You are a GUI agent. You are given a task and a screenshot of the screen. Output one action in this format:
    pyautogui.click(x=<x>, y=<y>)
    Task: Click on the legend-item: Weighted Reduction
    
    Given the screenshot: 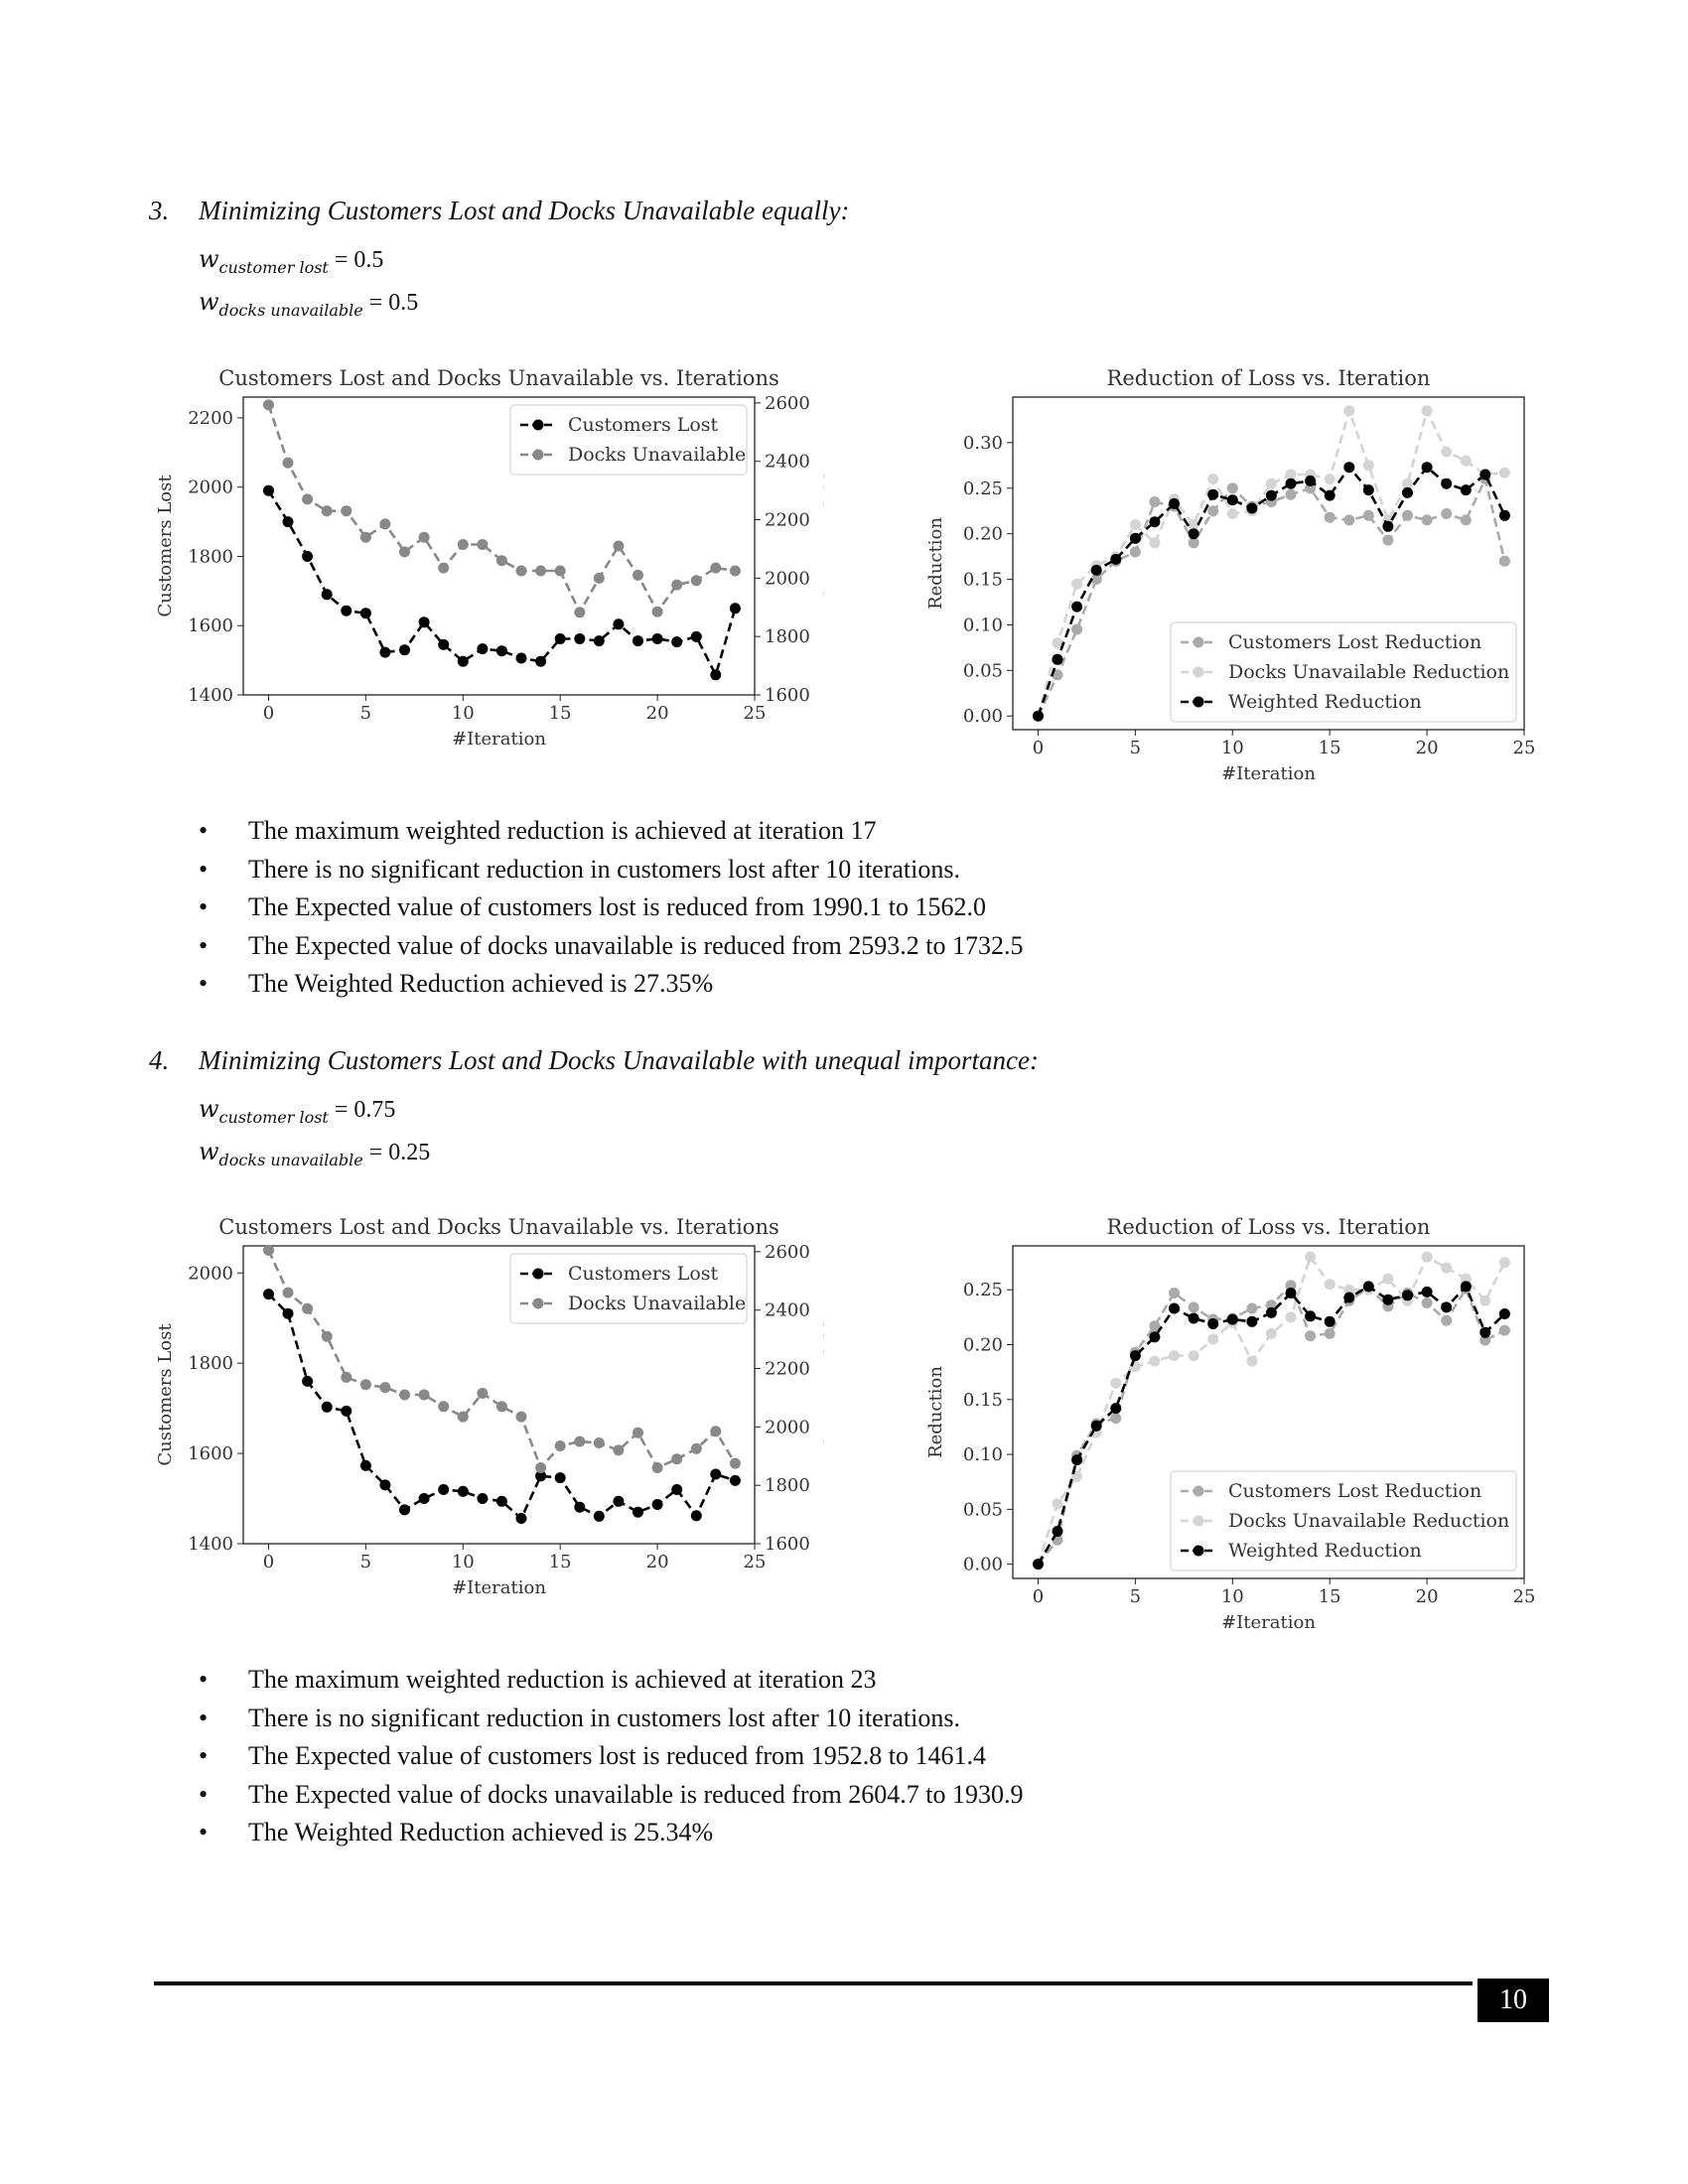 What is the action you would take?
    pyautogui.click(x=1301, y=702)
    